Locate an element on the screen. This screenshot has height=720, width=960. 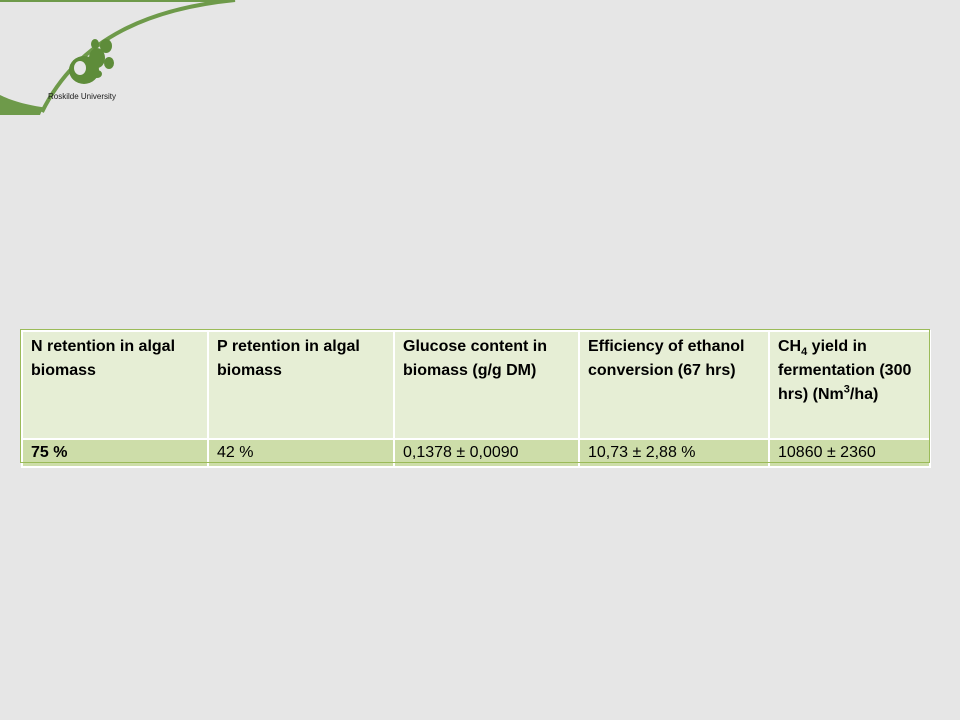
university-logo: Roskilde University is located at coordinates (103, 71).